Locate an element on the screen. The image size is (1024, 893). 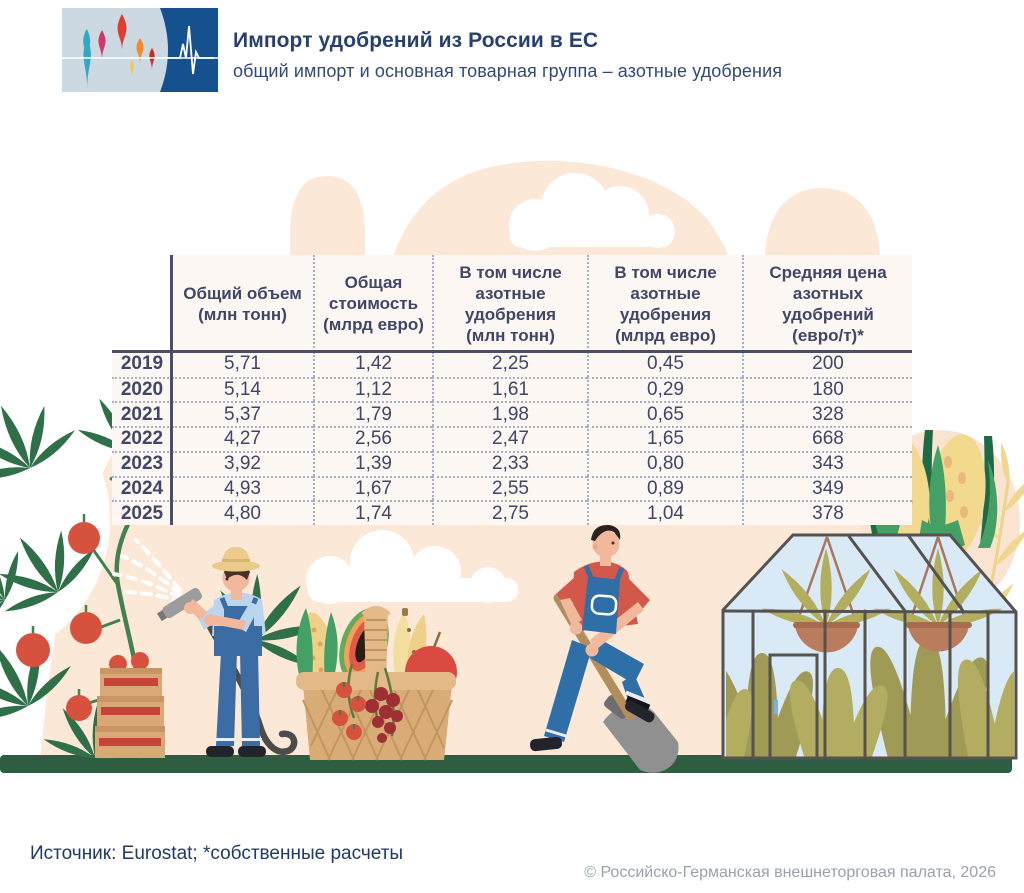
table-data-cell: 200 is located at coordinates (827, 364).